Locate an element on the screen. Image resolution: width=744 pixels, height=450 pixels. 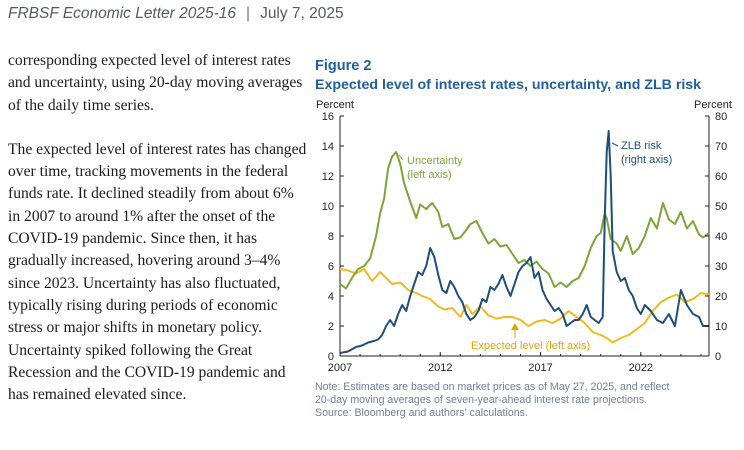
right-tick-label: 10 is located at coordinates (721, 327).